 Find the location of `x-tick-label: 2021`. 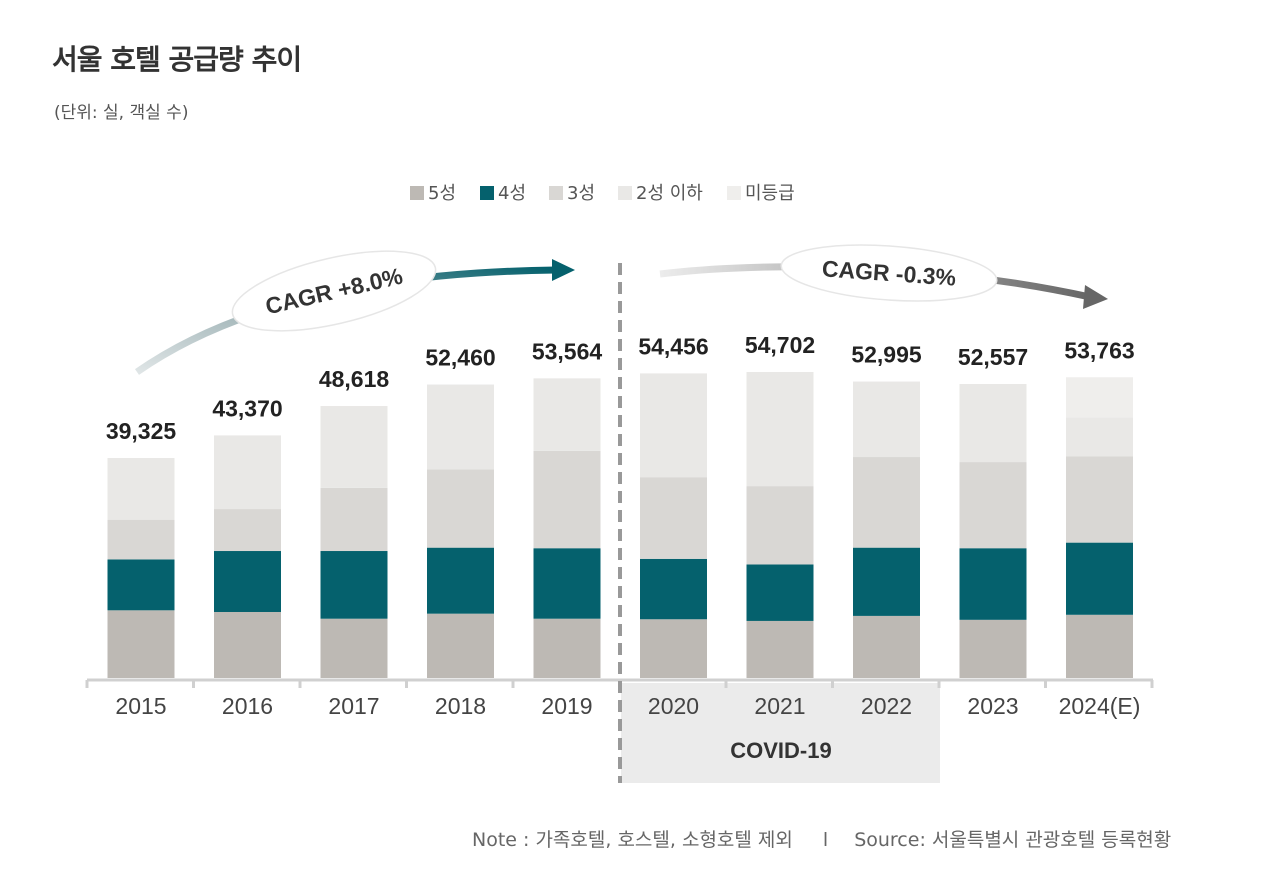

x-tick-label: 2021 is located at coordinates (779, 706).